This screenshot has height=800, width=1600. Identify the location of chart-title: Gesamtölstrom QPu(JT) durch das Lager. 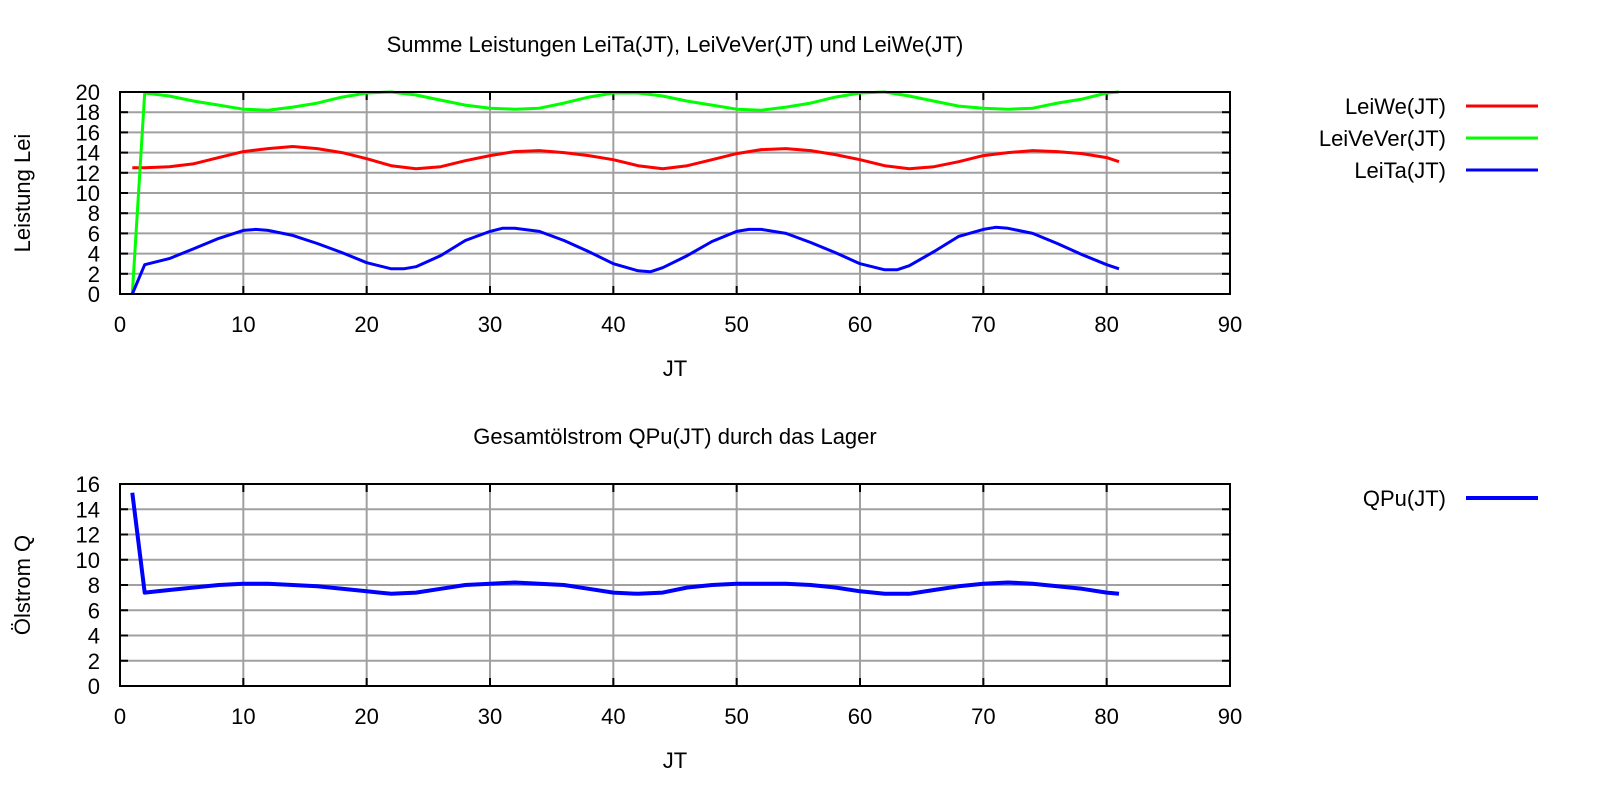
(674, 436).